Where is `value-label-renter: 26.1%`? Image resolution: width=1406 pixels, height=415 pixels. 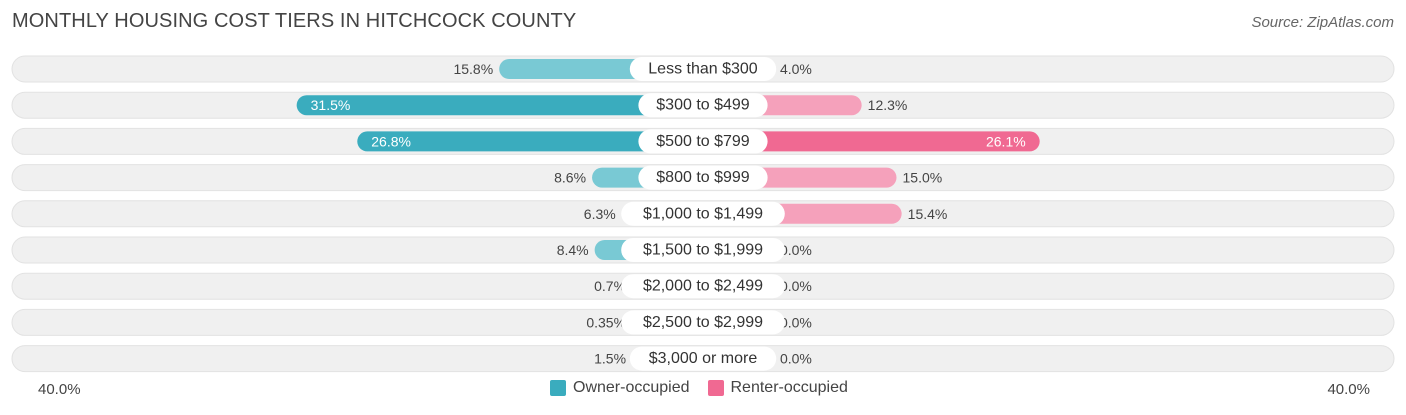
value-label-renter: 26.1% is located at coordinates (1006, 141).